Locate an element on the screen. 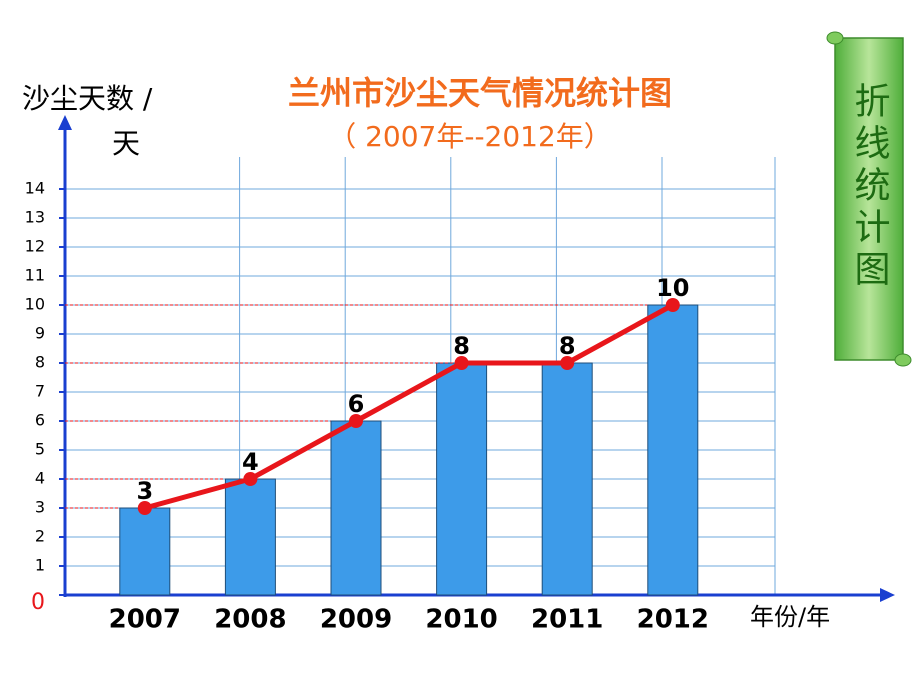 Image resolution: width=920 pixels, height=690 pixels. chart-subtitle: （ 2007年--2012年） is located at coordinates (470, 136).